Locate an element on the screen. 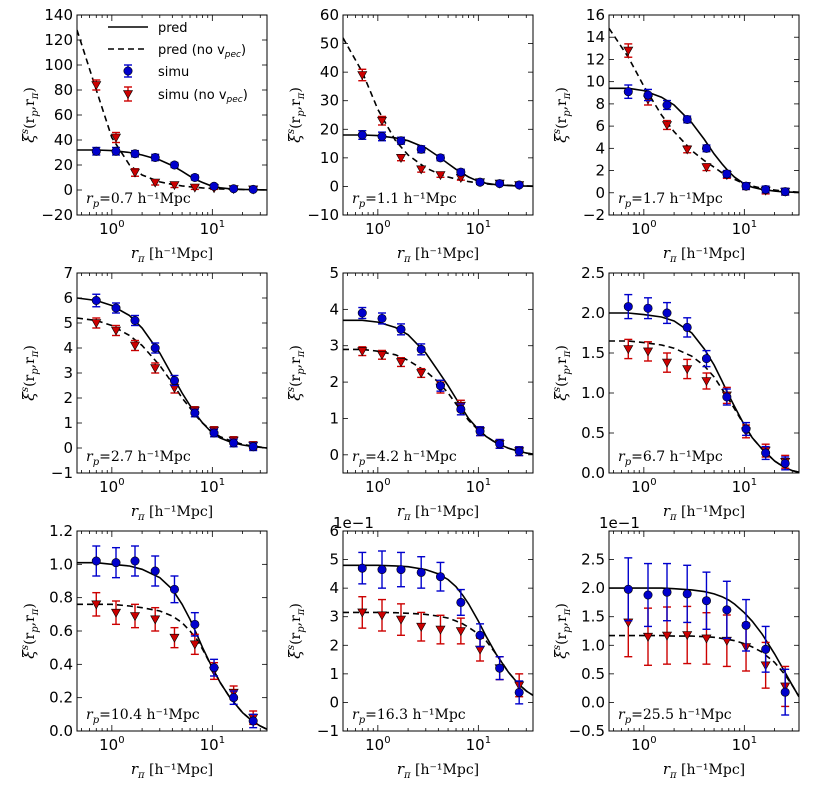 This screenshot has width=818, height=796. ytick-label: 10 is located at coordinates (595, 82).